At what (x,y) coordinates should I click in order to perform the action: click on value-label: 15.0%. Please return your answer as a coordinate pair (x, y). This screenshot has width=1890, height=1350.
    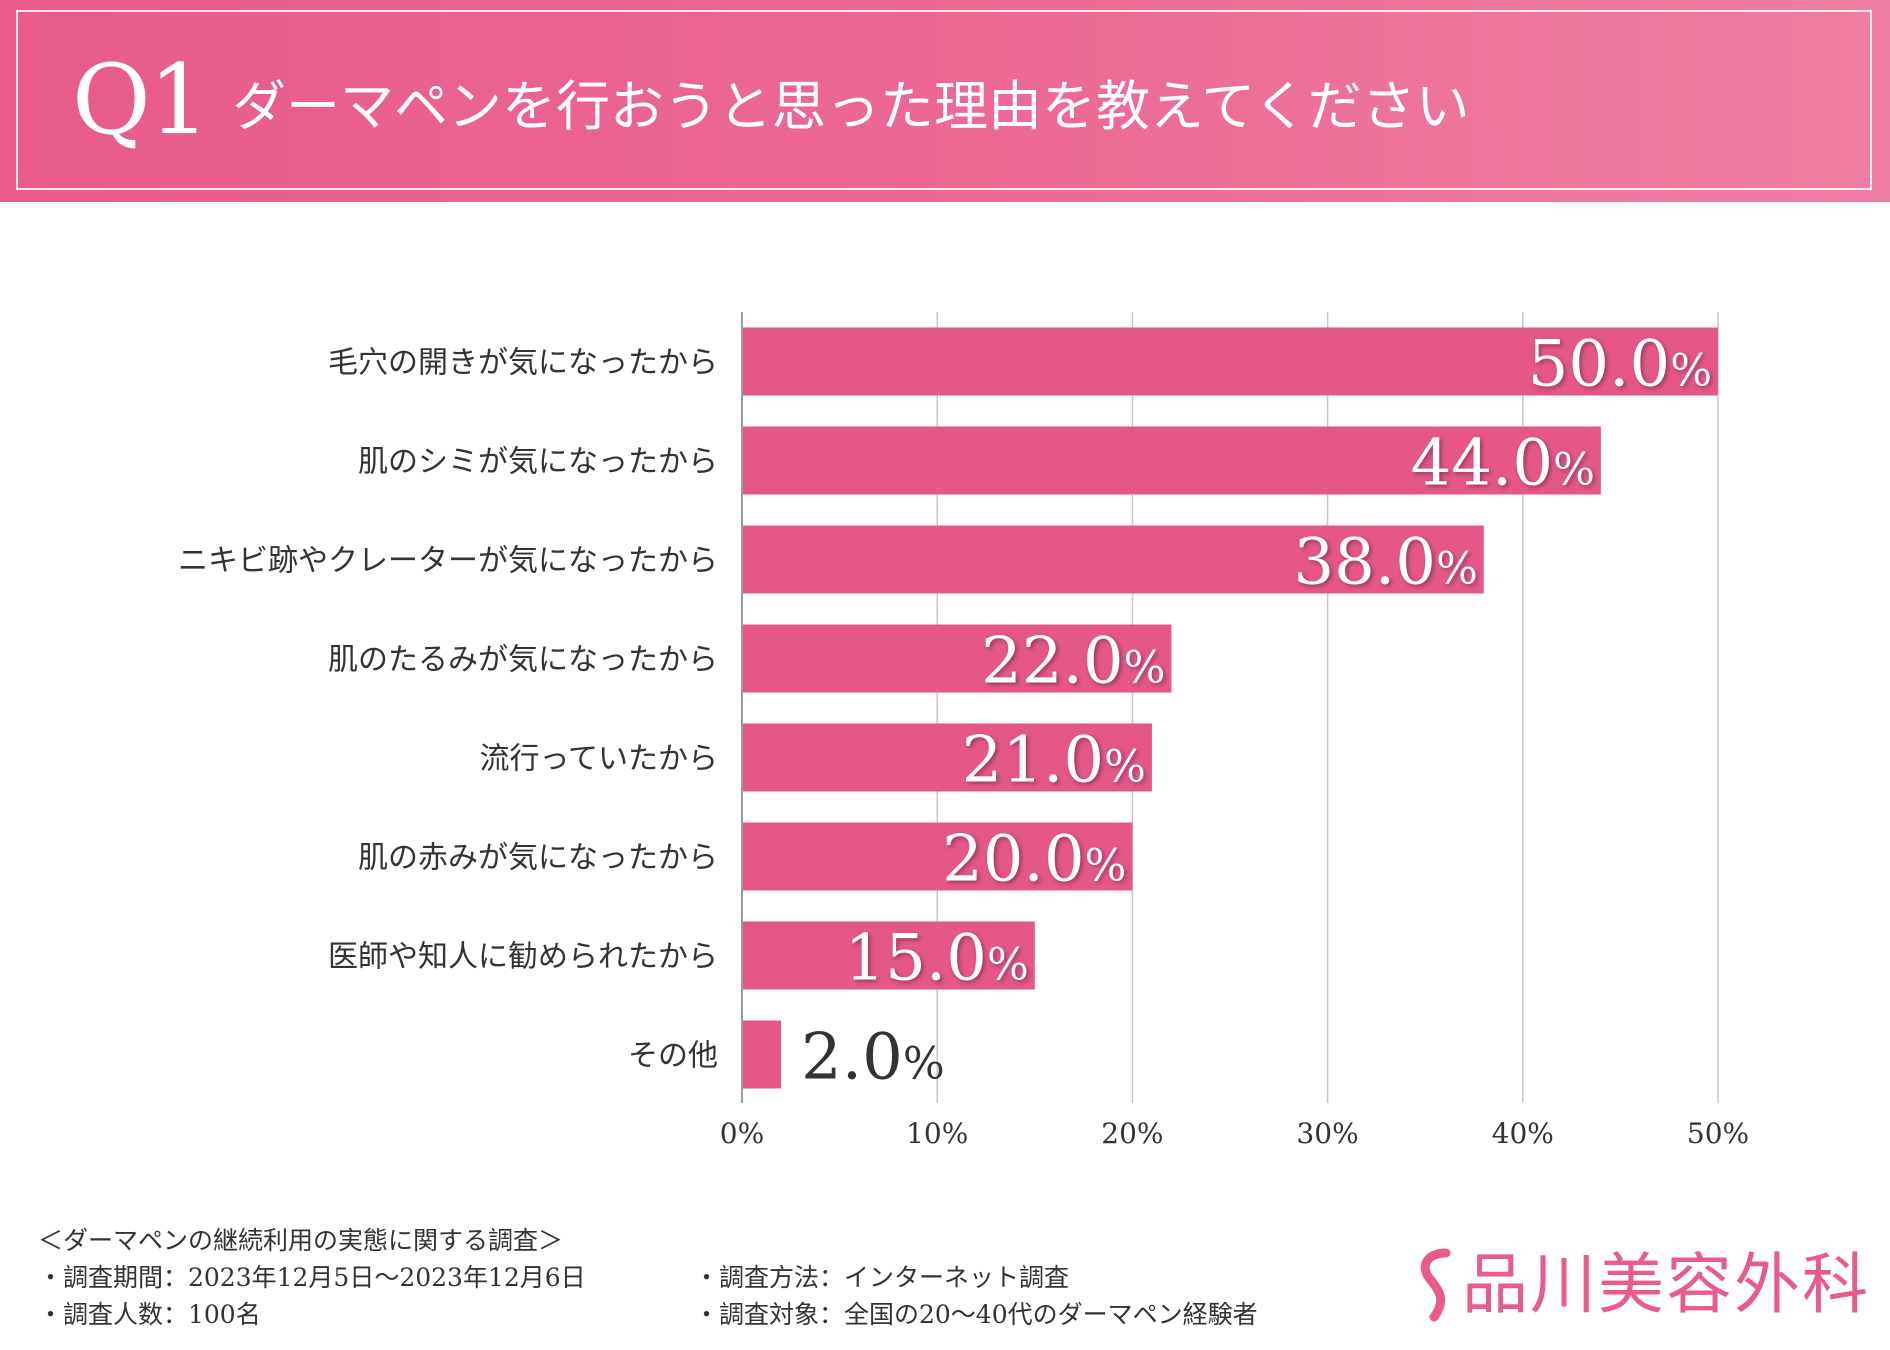
    Looking at the image, I should click on (936, 959).